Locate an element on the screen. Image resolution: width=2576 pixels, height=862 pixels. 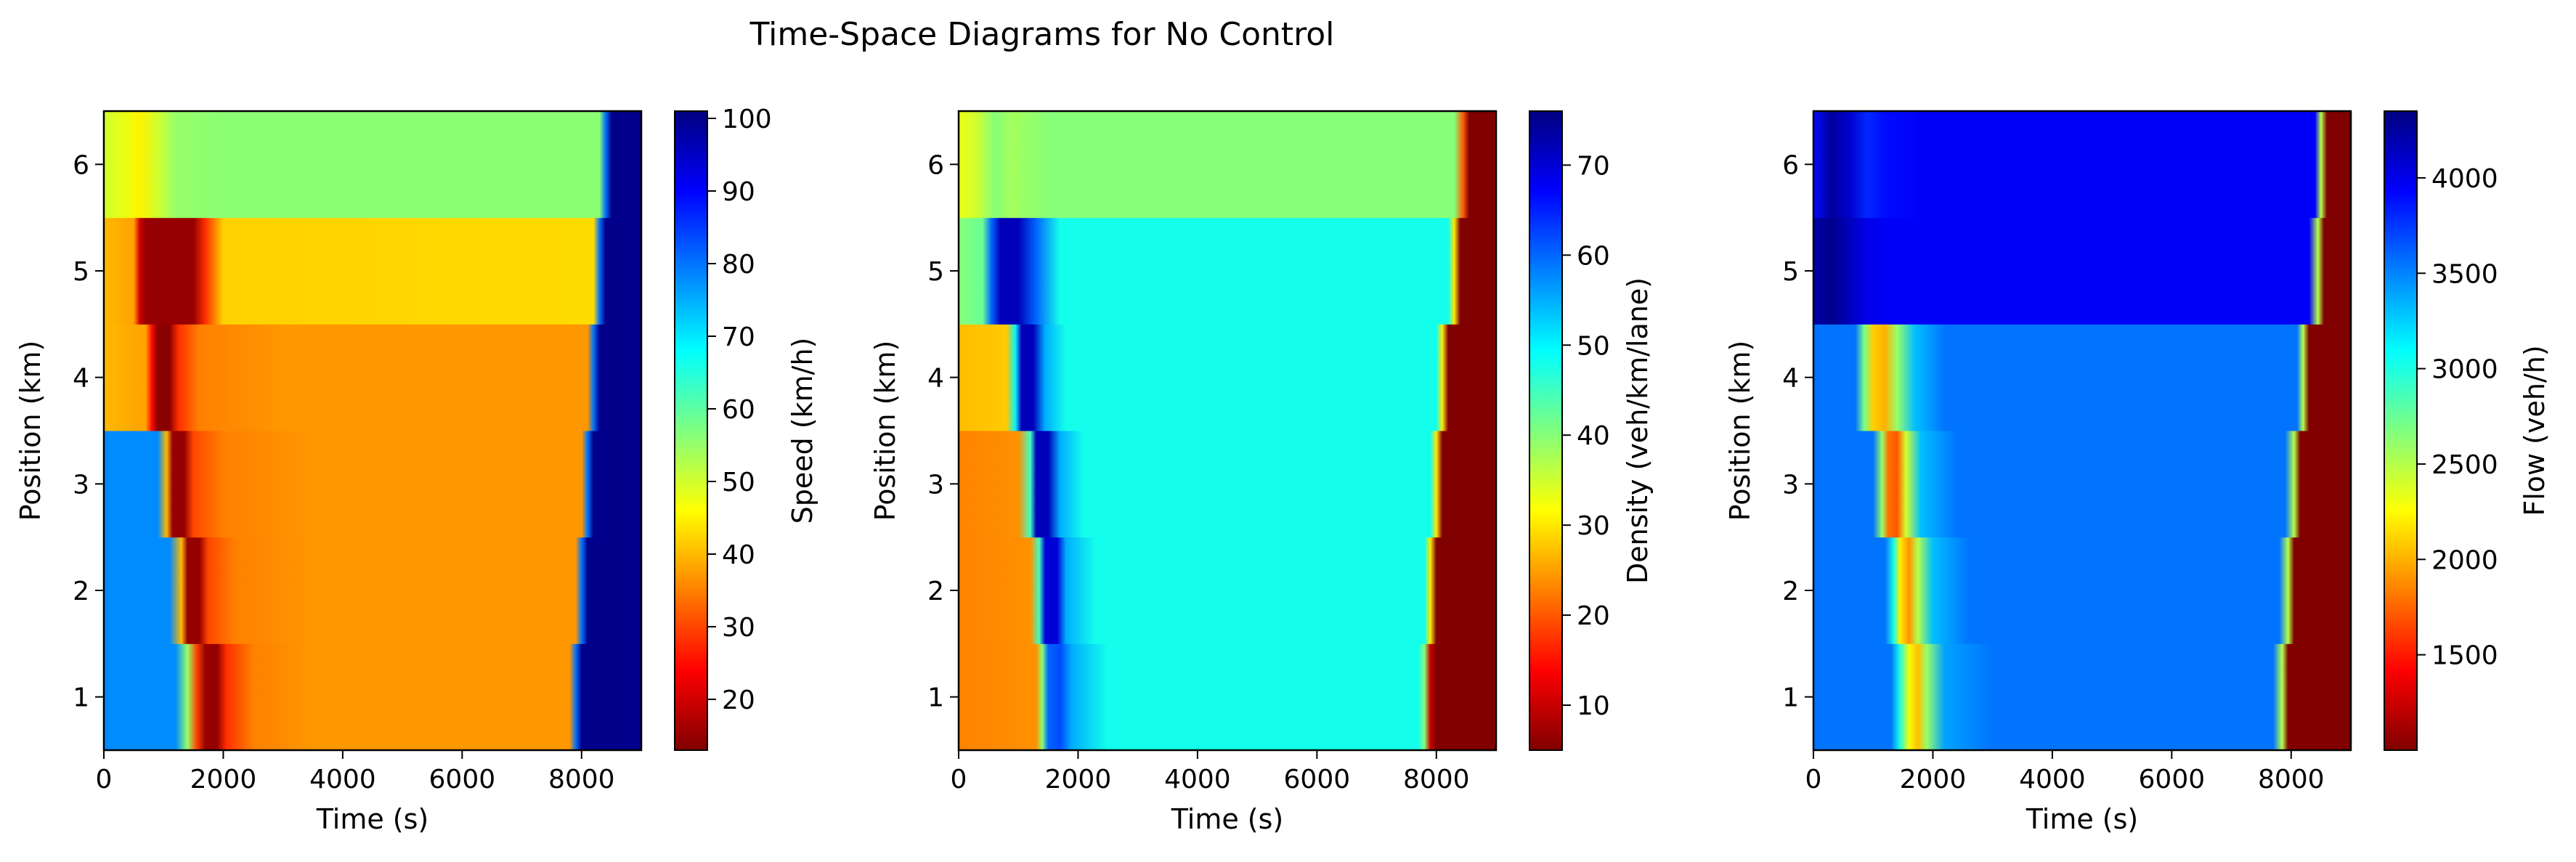
colorbar-label: Flow (veh/h) is located at coordinates (2535, 431).